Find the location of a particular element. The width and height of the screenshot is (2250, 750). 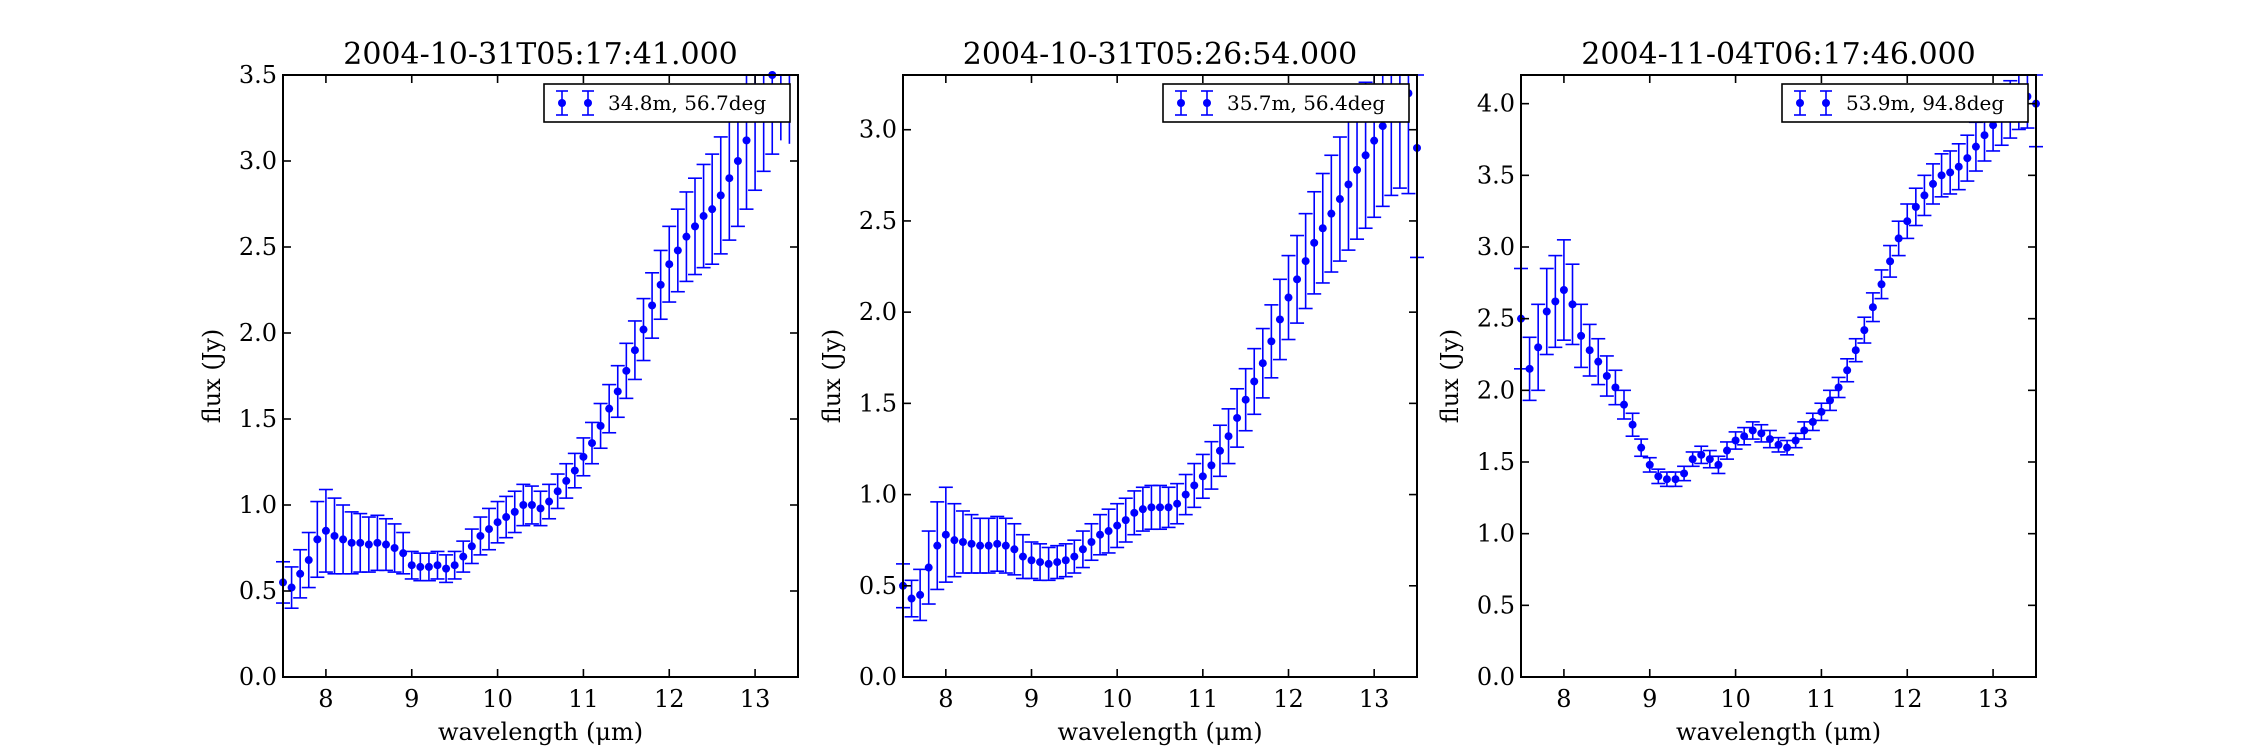

x-tick-label: 9 is located at coordinates (1649, 699).